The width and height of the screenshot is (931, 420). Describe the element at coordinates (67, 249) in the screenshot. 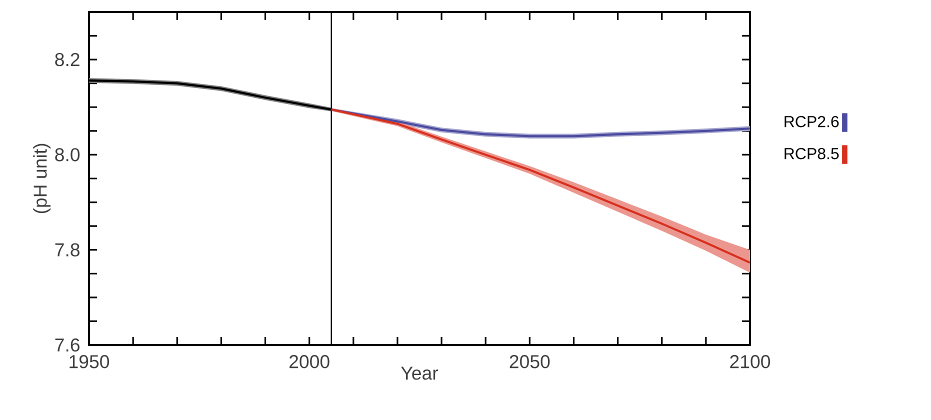

I see `y-tick-label: 7.8` at that location.